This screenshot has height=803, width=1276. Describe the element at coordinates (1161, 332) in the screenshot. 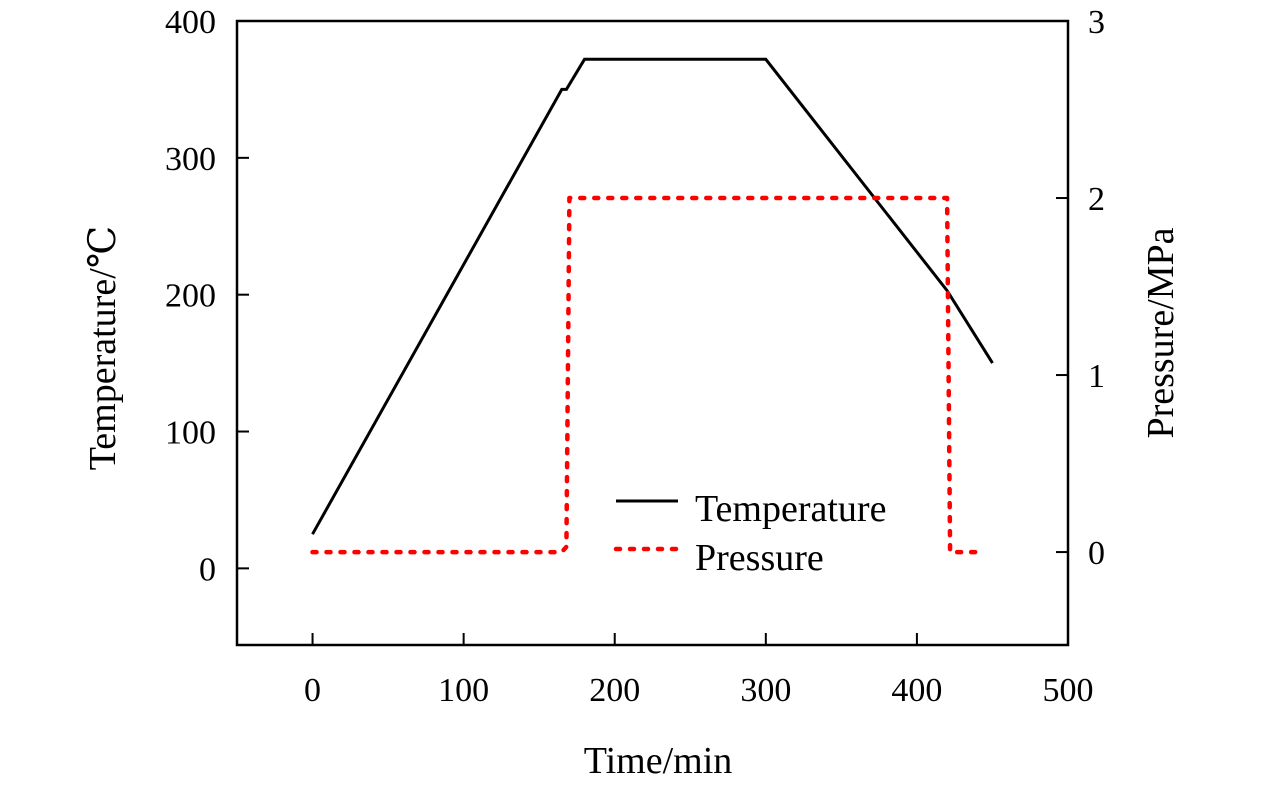

I see `y2-axis-title: Pressure/MPa` at that location.